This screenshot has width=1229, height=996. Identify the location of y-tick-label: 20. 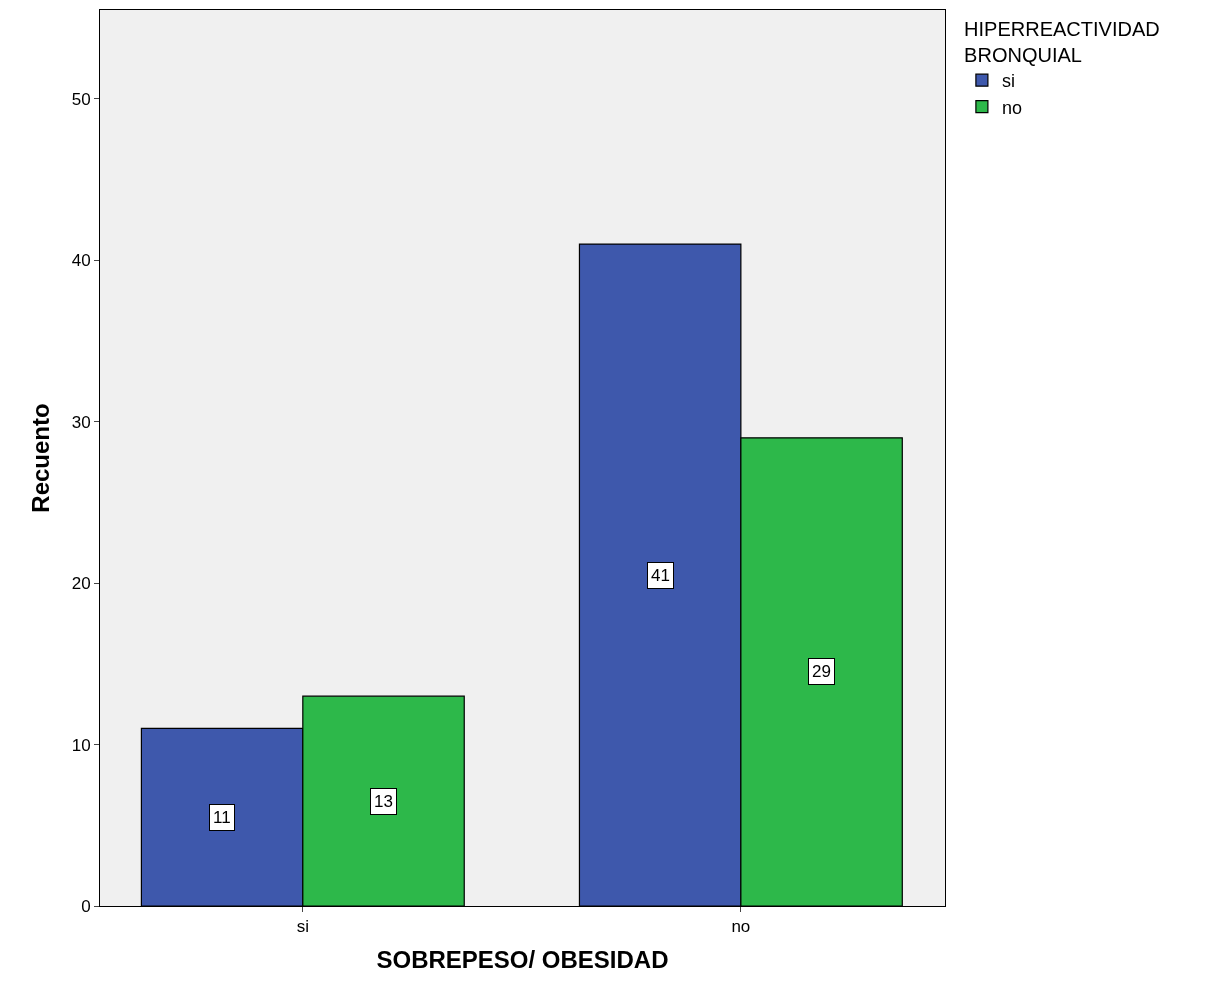
(81, 584).